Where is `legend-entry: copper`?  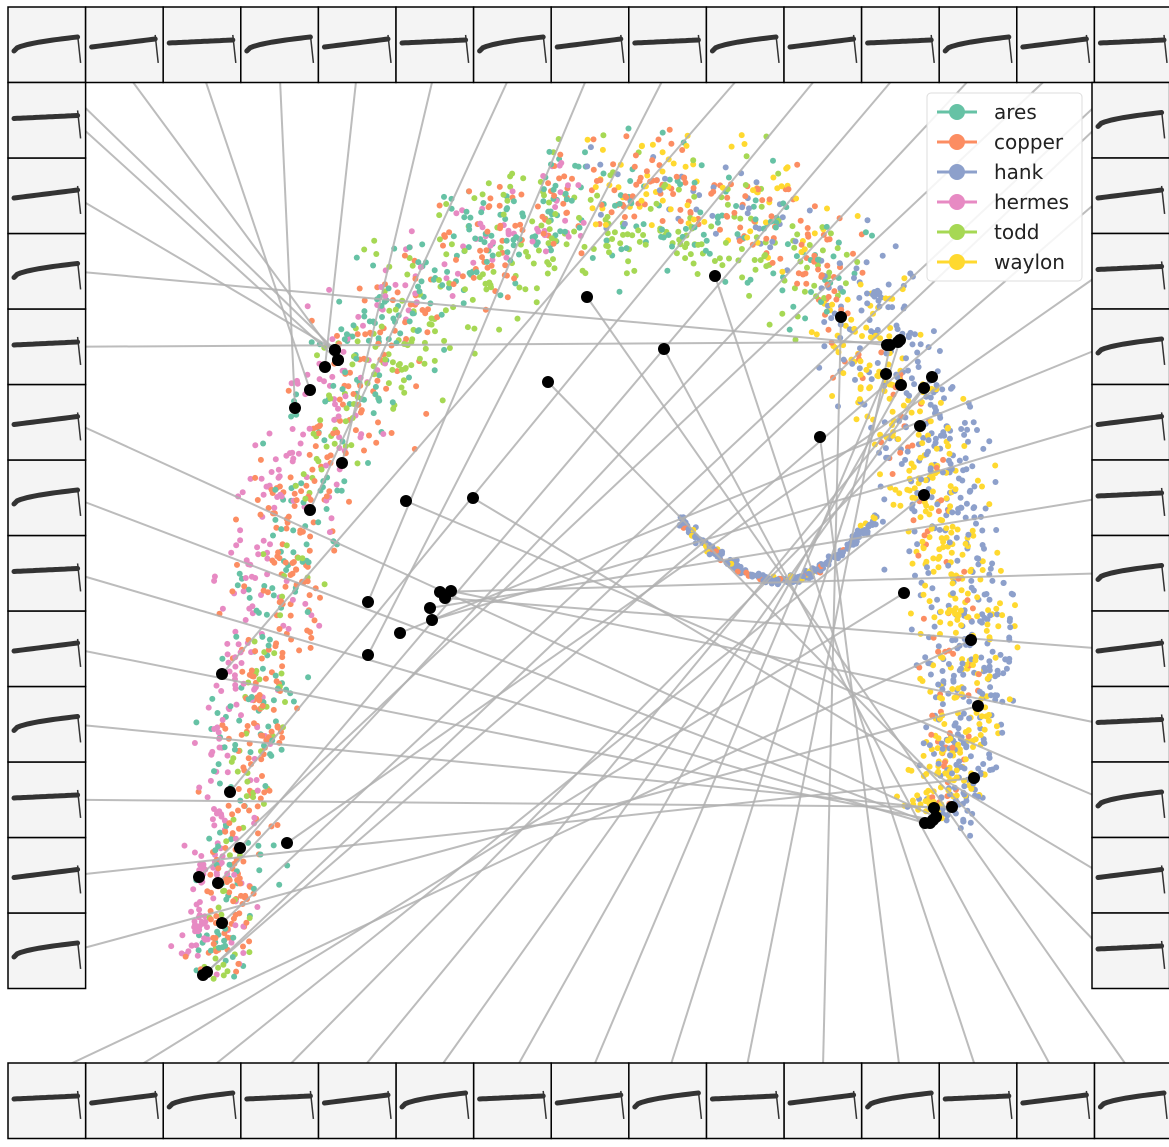
legend-entry: copper is located at coordinates (1000, 142).